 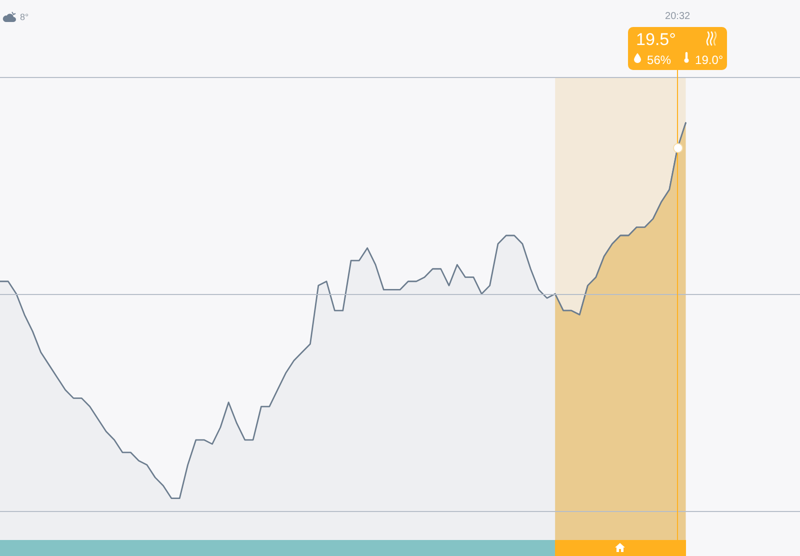 I want to click on callout-card: 19.5° 56% 19.0°, so click(x=678, y=48).